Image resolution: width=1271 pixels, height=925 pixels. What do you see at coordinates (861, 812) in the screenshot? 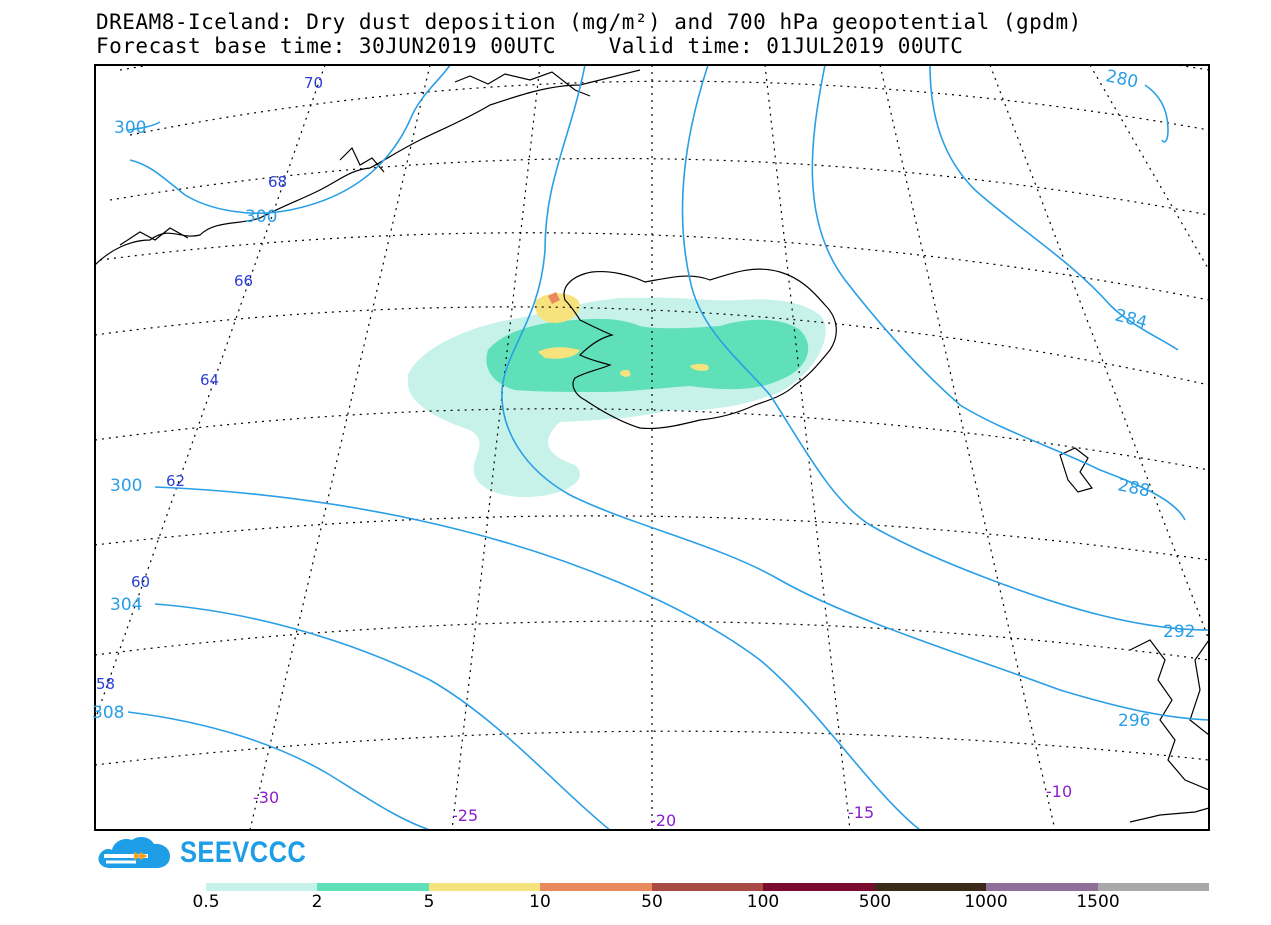
I see `lon-label-minus15: -15` at bounding box center [861, 812].